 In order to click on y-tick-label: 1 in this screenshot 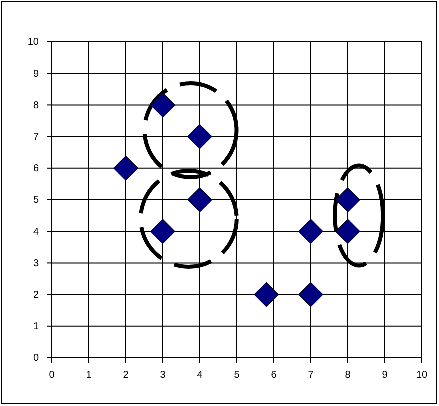, I will do `click(36, 327)`.